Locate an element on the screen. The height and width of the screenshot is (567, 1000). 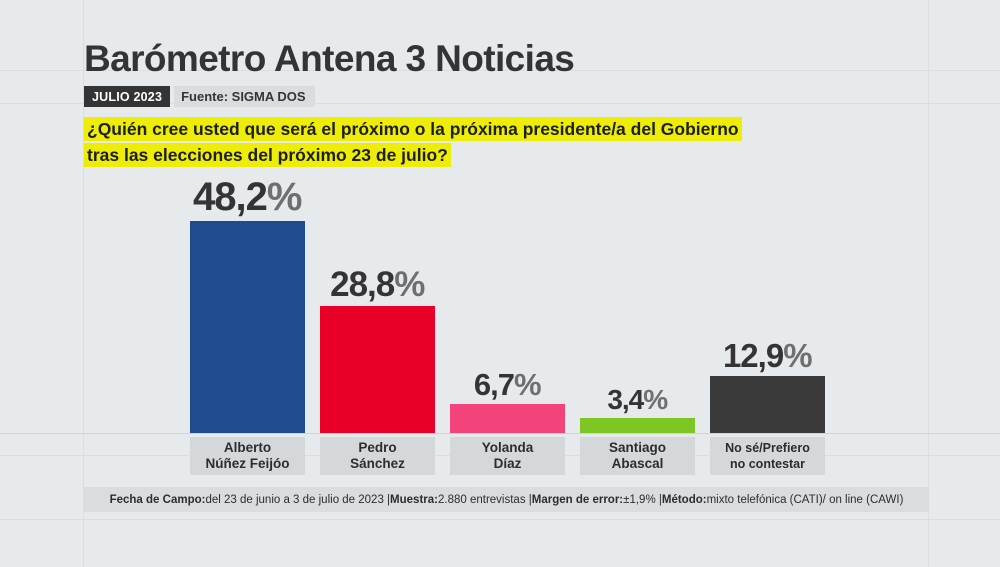
meta-row: JULIO 2023 Fuente: SIGMA DOS is located at coordinates (199, 96).